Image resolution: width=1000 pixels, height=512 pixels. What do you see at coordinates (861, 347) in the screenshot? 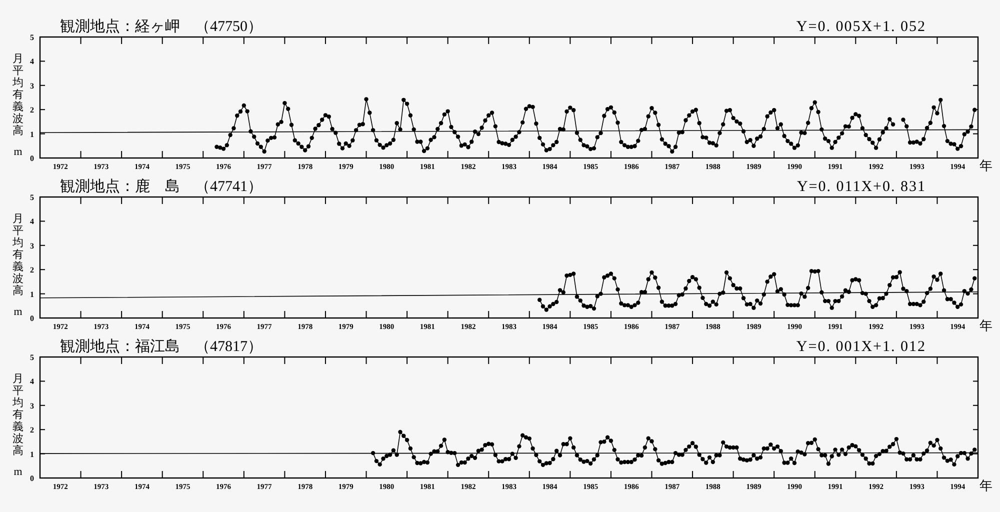
I see `text: Y=0. 001X+1. 012` at bounding box center [861, 347].